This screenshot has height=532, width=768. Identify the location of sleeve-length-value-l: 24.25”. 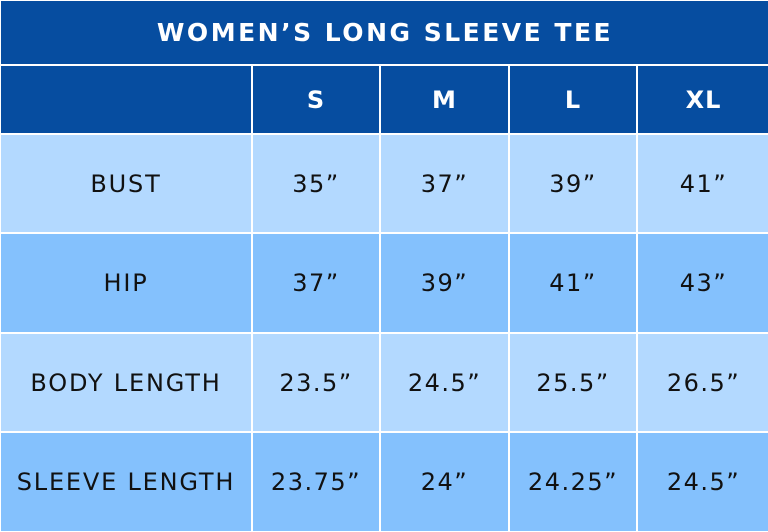
(574, 481).